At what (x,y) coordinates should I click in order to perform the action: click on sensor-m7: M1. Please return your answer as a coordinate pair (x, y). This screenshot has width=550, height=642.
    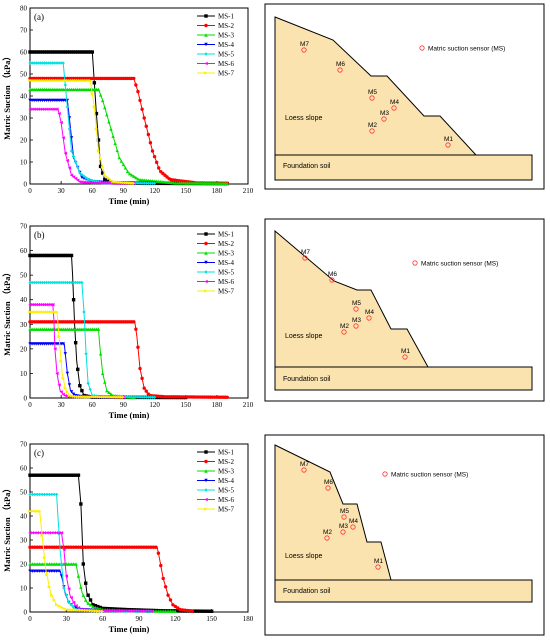
    Looking at the image, I should click on (448, 142).